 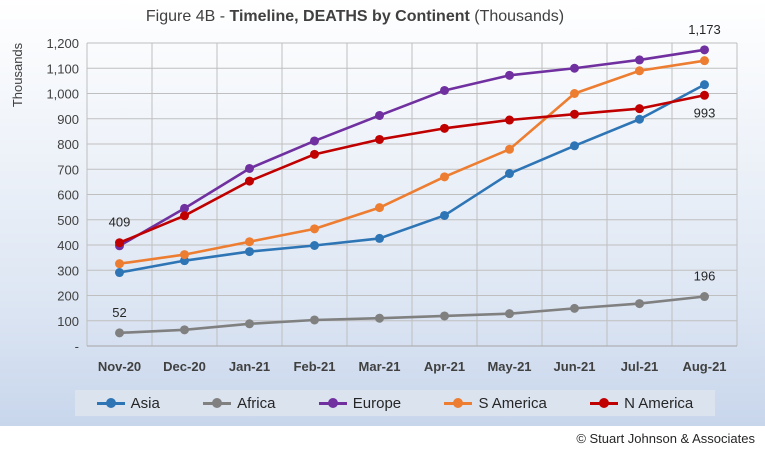 What do you see at coordinates (128, 403) in the screenshot?
I see `legend-item-asia: Asia` at bounding box center [128, 403].